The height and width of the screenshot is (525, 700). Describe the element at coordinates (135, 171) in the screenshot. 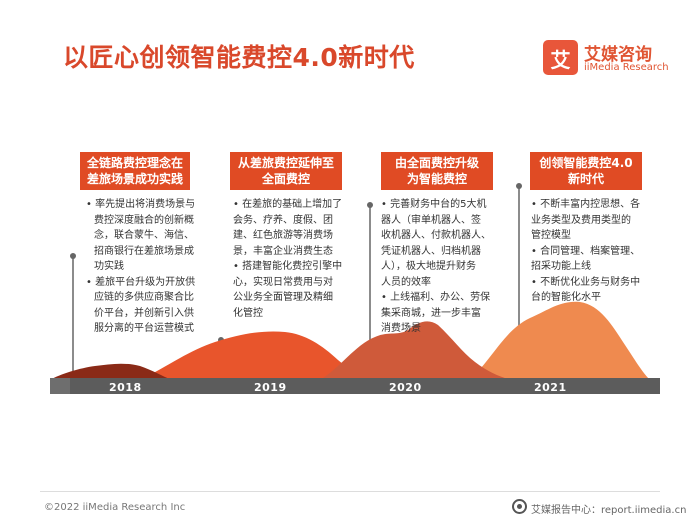

I see `heading-2018: 全链路费控理念在 差旅场景成功实践` at that location.